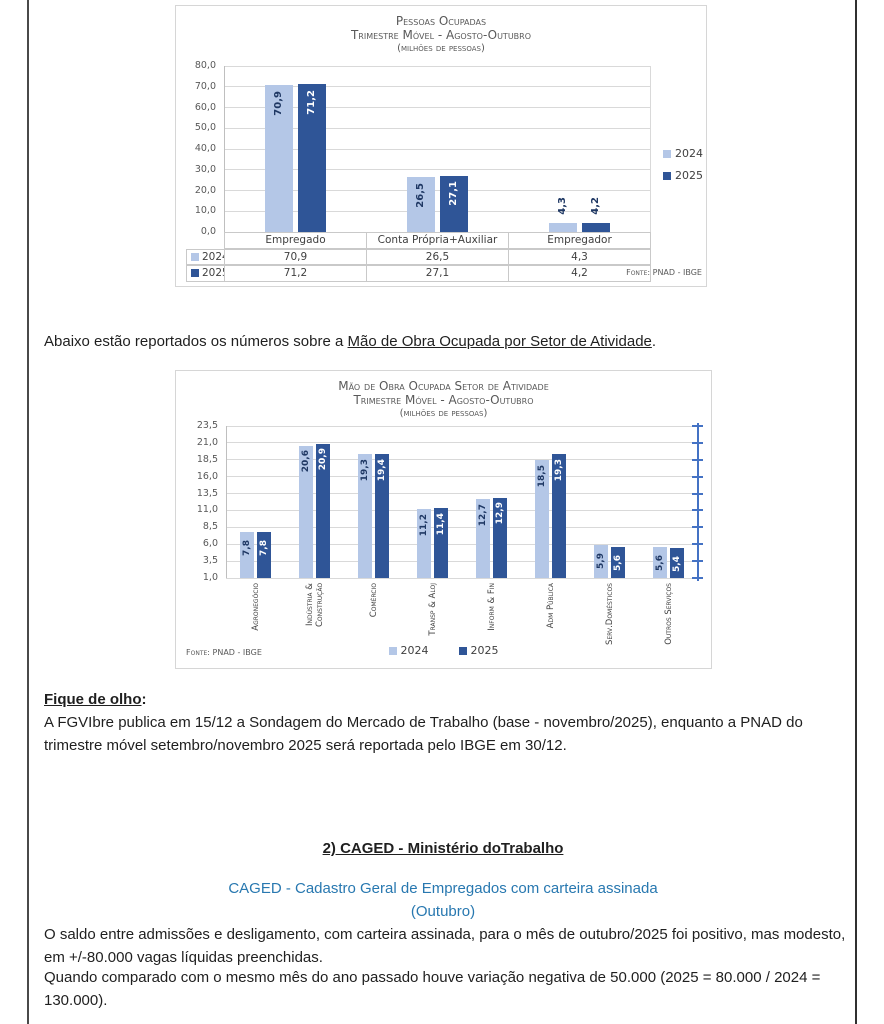 The image size is (884, 1024). I want to click on fique-de-olho-colon: :, so click(144, 699).